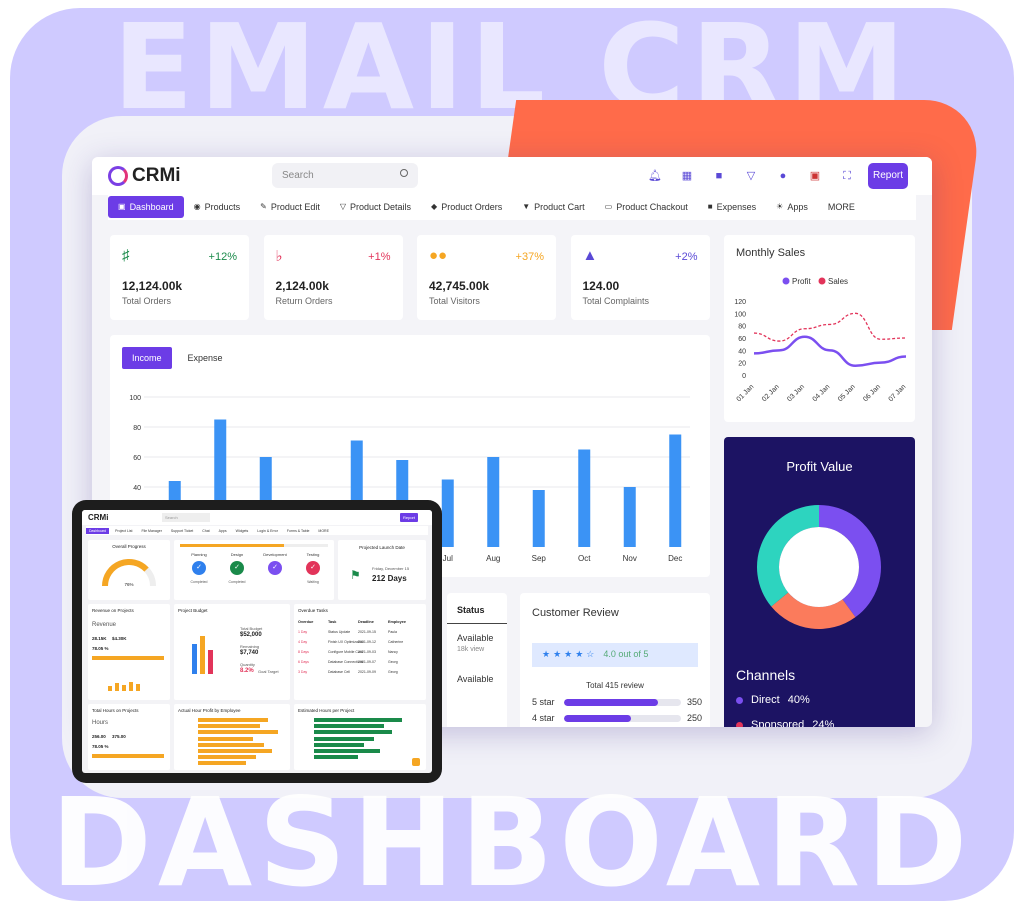 The image size is (1024, 909). Describe the element at coordinates (186, 517) in the screenshot. I see `tablet-search: Search` at that location.